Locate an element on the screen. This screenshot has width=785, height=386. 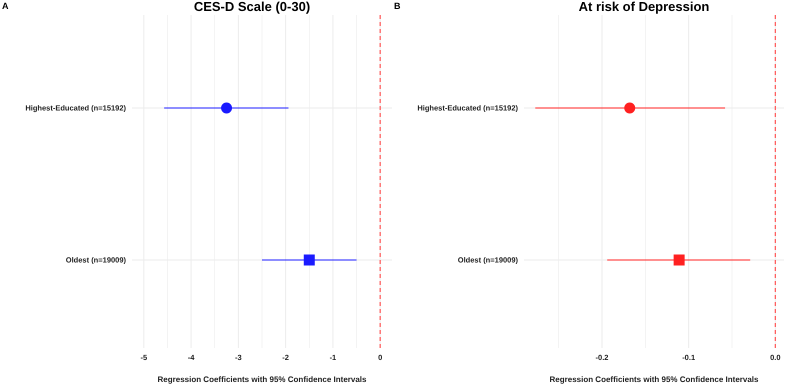
chart-title: At risk of Depression is located at coordinates (644, 7).